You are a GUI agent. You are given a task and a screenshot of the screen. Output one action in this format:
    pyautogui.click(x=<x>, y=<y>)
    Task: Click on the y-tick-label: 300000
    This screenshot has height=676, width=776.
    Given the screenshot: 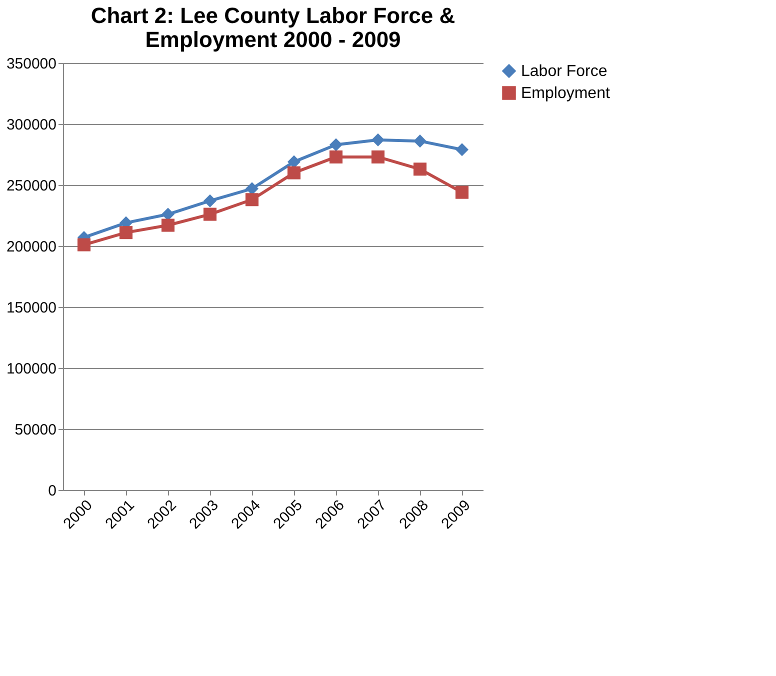 What is the action you would take?
    pyautogui.click(x=31, y=125)
    